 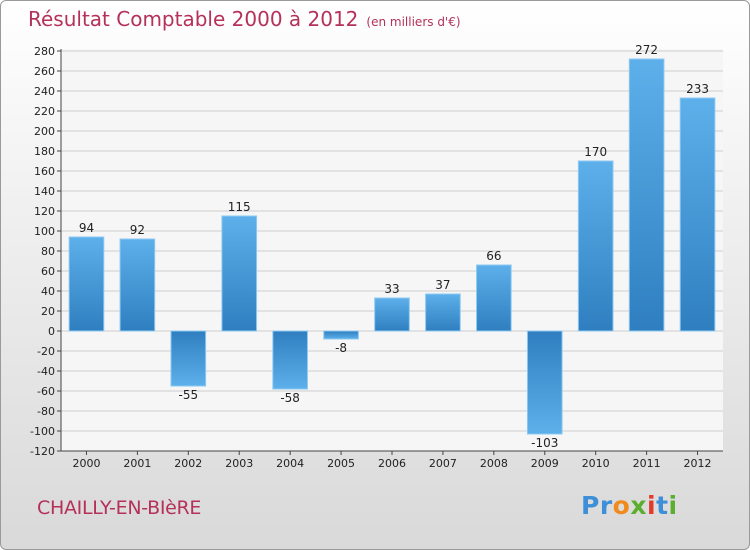 I want to click on data-label-2001: 92, so click(x=137, y=230).